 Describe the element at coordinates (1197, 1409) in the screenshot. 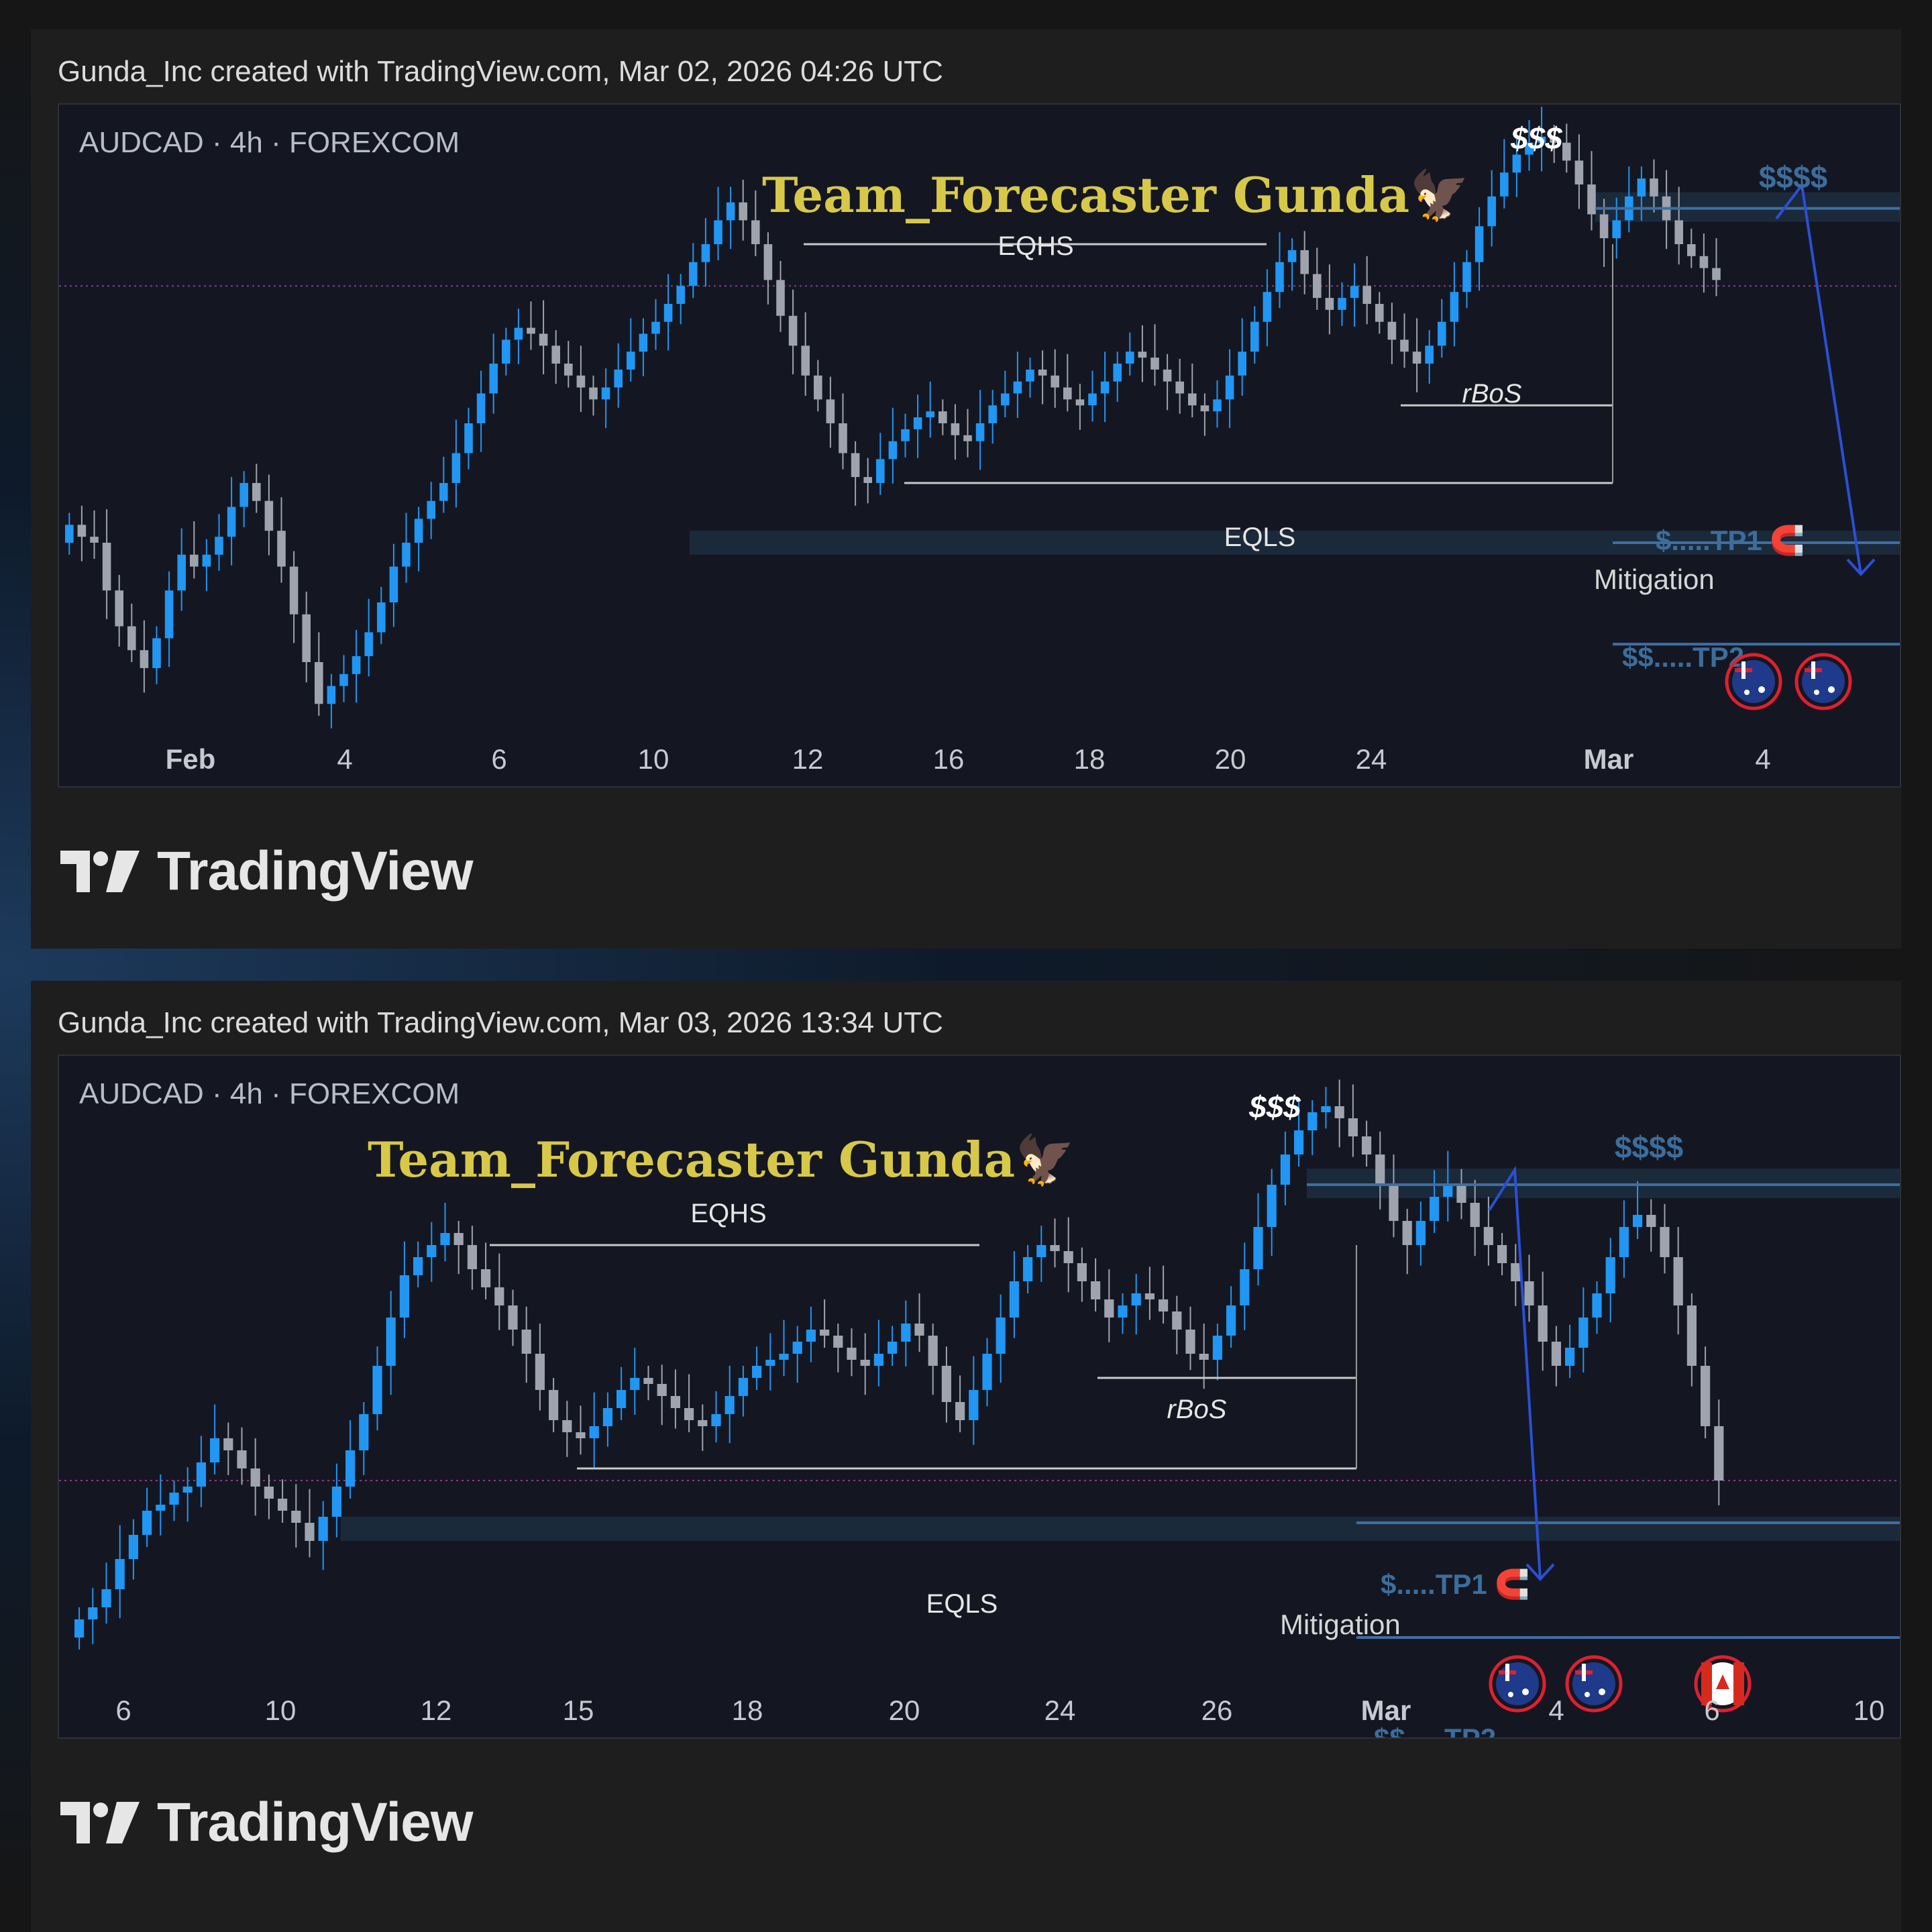

I see `rbos-label: rBoS` at that location.